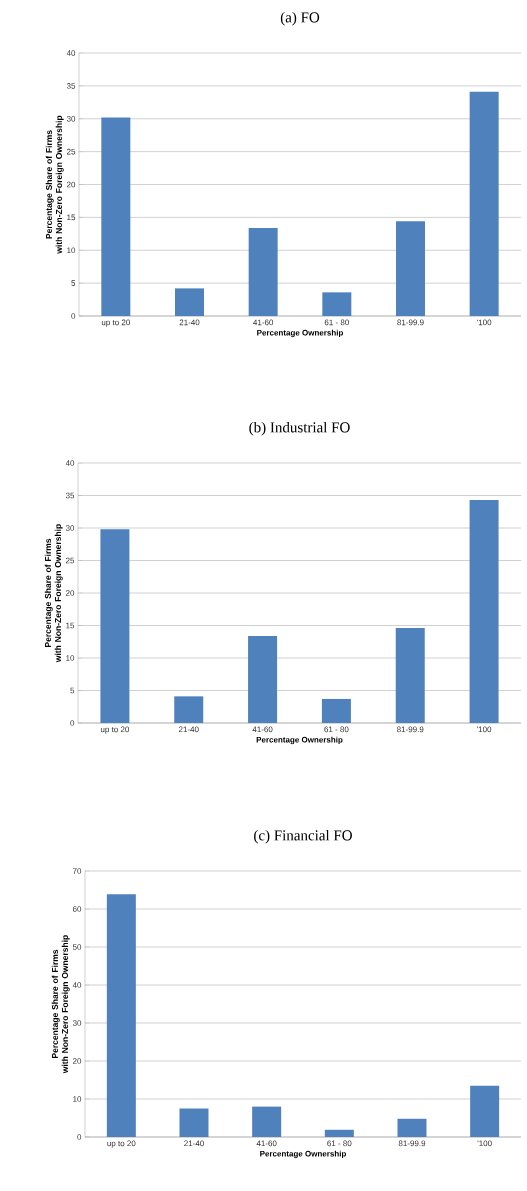  Describe the element at coordinates (299, 428) in the screenshot. I see `chart-title: (b) Industrial FO` at that location.